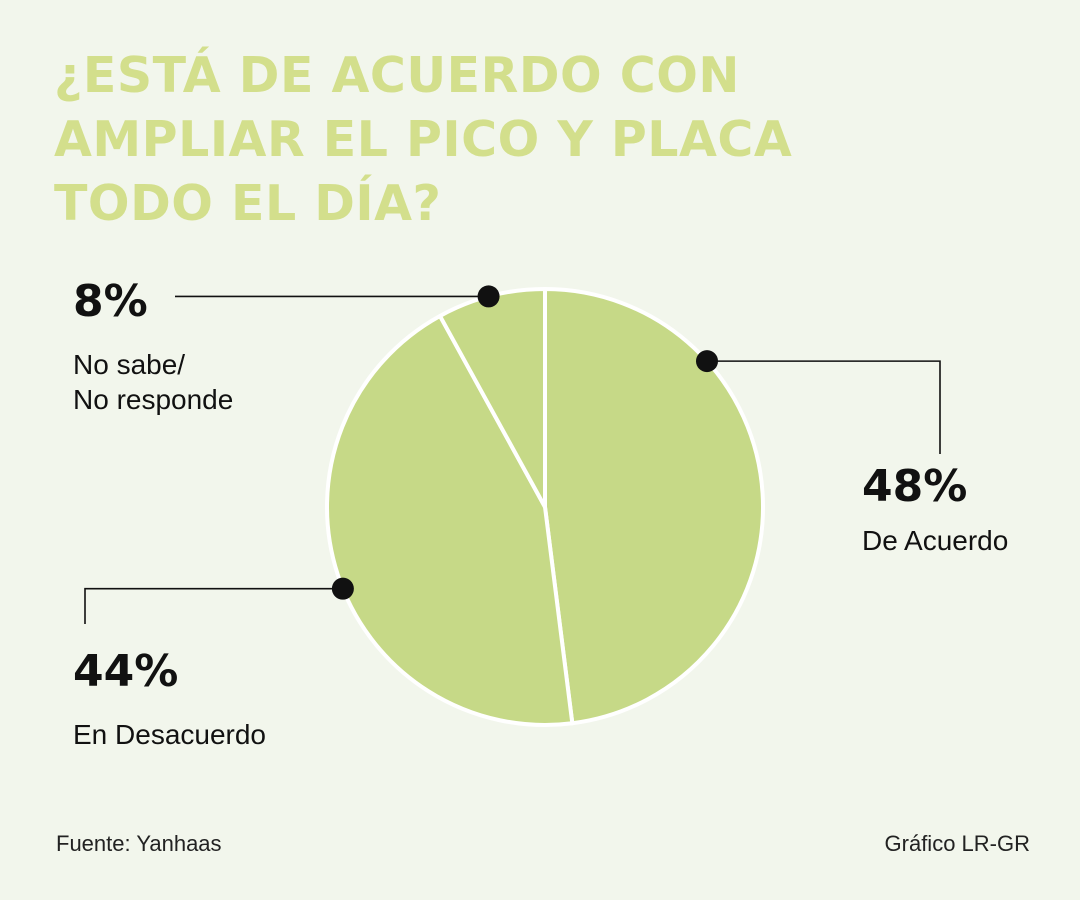 Image resolution: width=1080 pixels, height=900 pixels. What do you see at coordinates (129, 364) in the screenshot?
I see `category-label-2-line-0: No sabe/` at bounding box center [129, 364].